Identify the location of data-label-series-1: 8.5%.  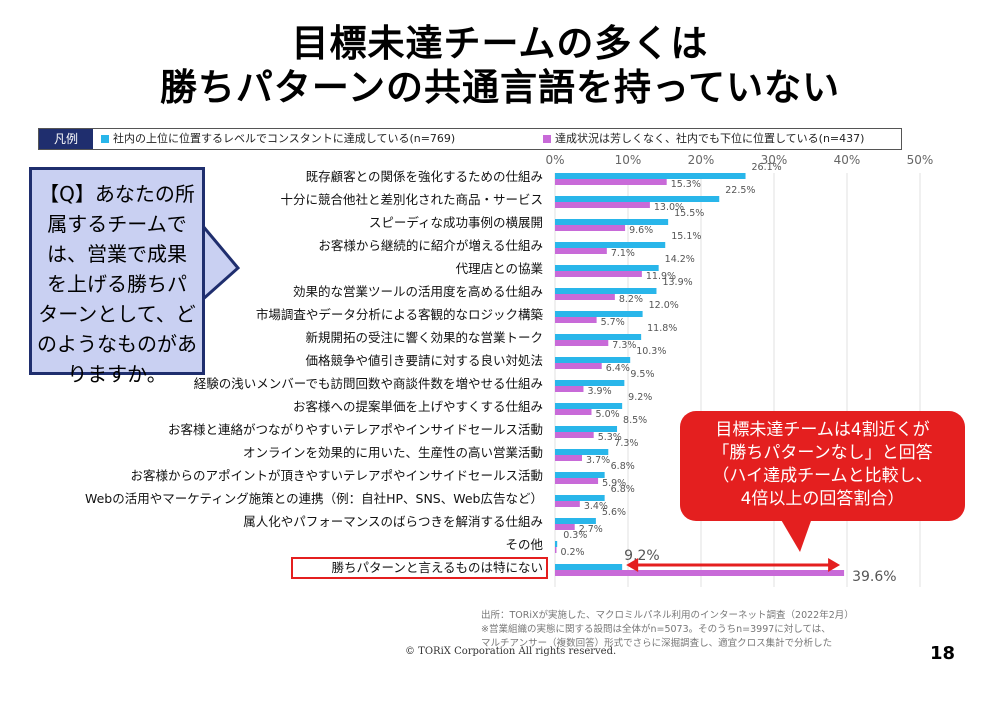
(635, 420).